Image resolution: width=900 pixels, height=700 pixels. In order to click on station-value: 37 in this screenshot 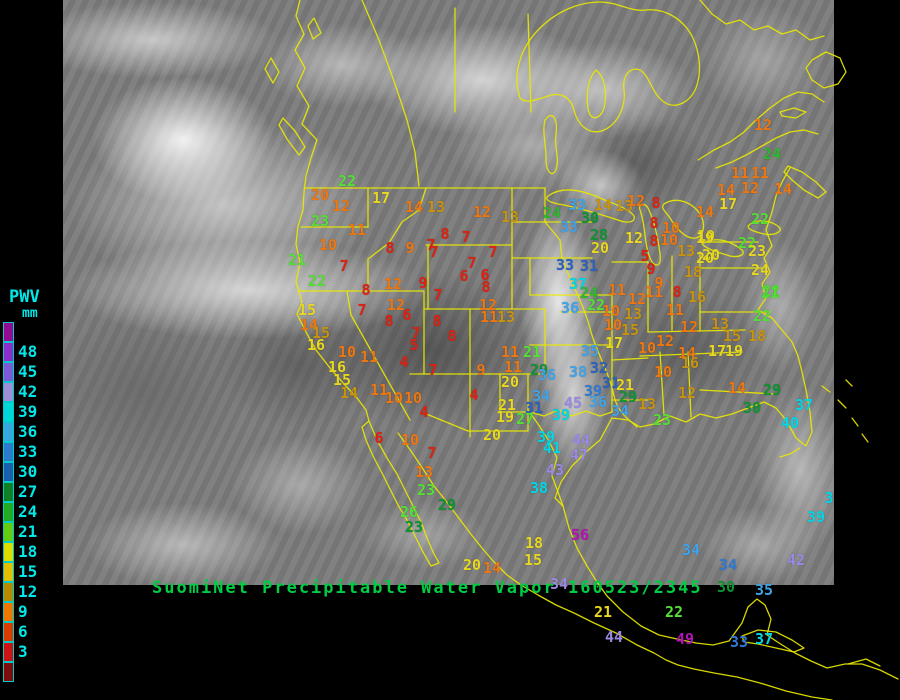, I will do `click(578, 283)`.